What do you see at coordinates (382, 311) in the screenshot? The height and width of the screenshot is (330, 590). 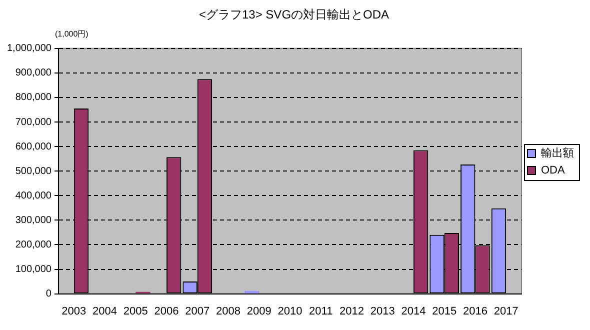 I see `x-tick-label: 2013` at bounding box center [382, 311].